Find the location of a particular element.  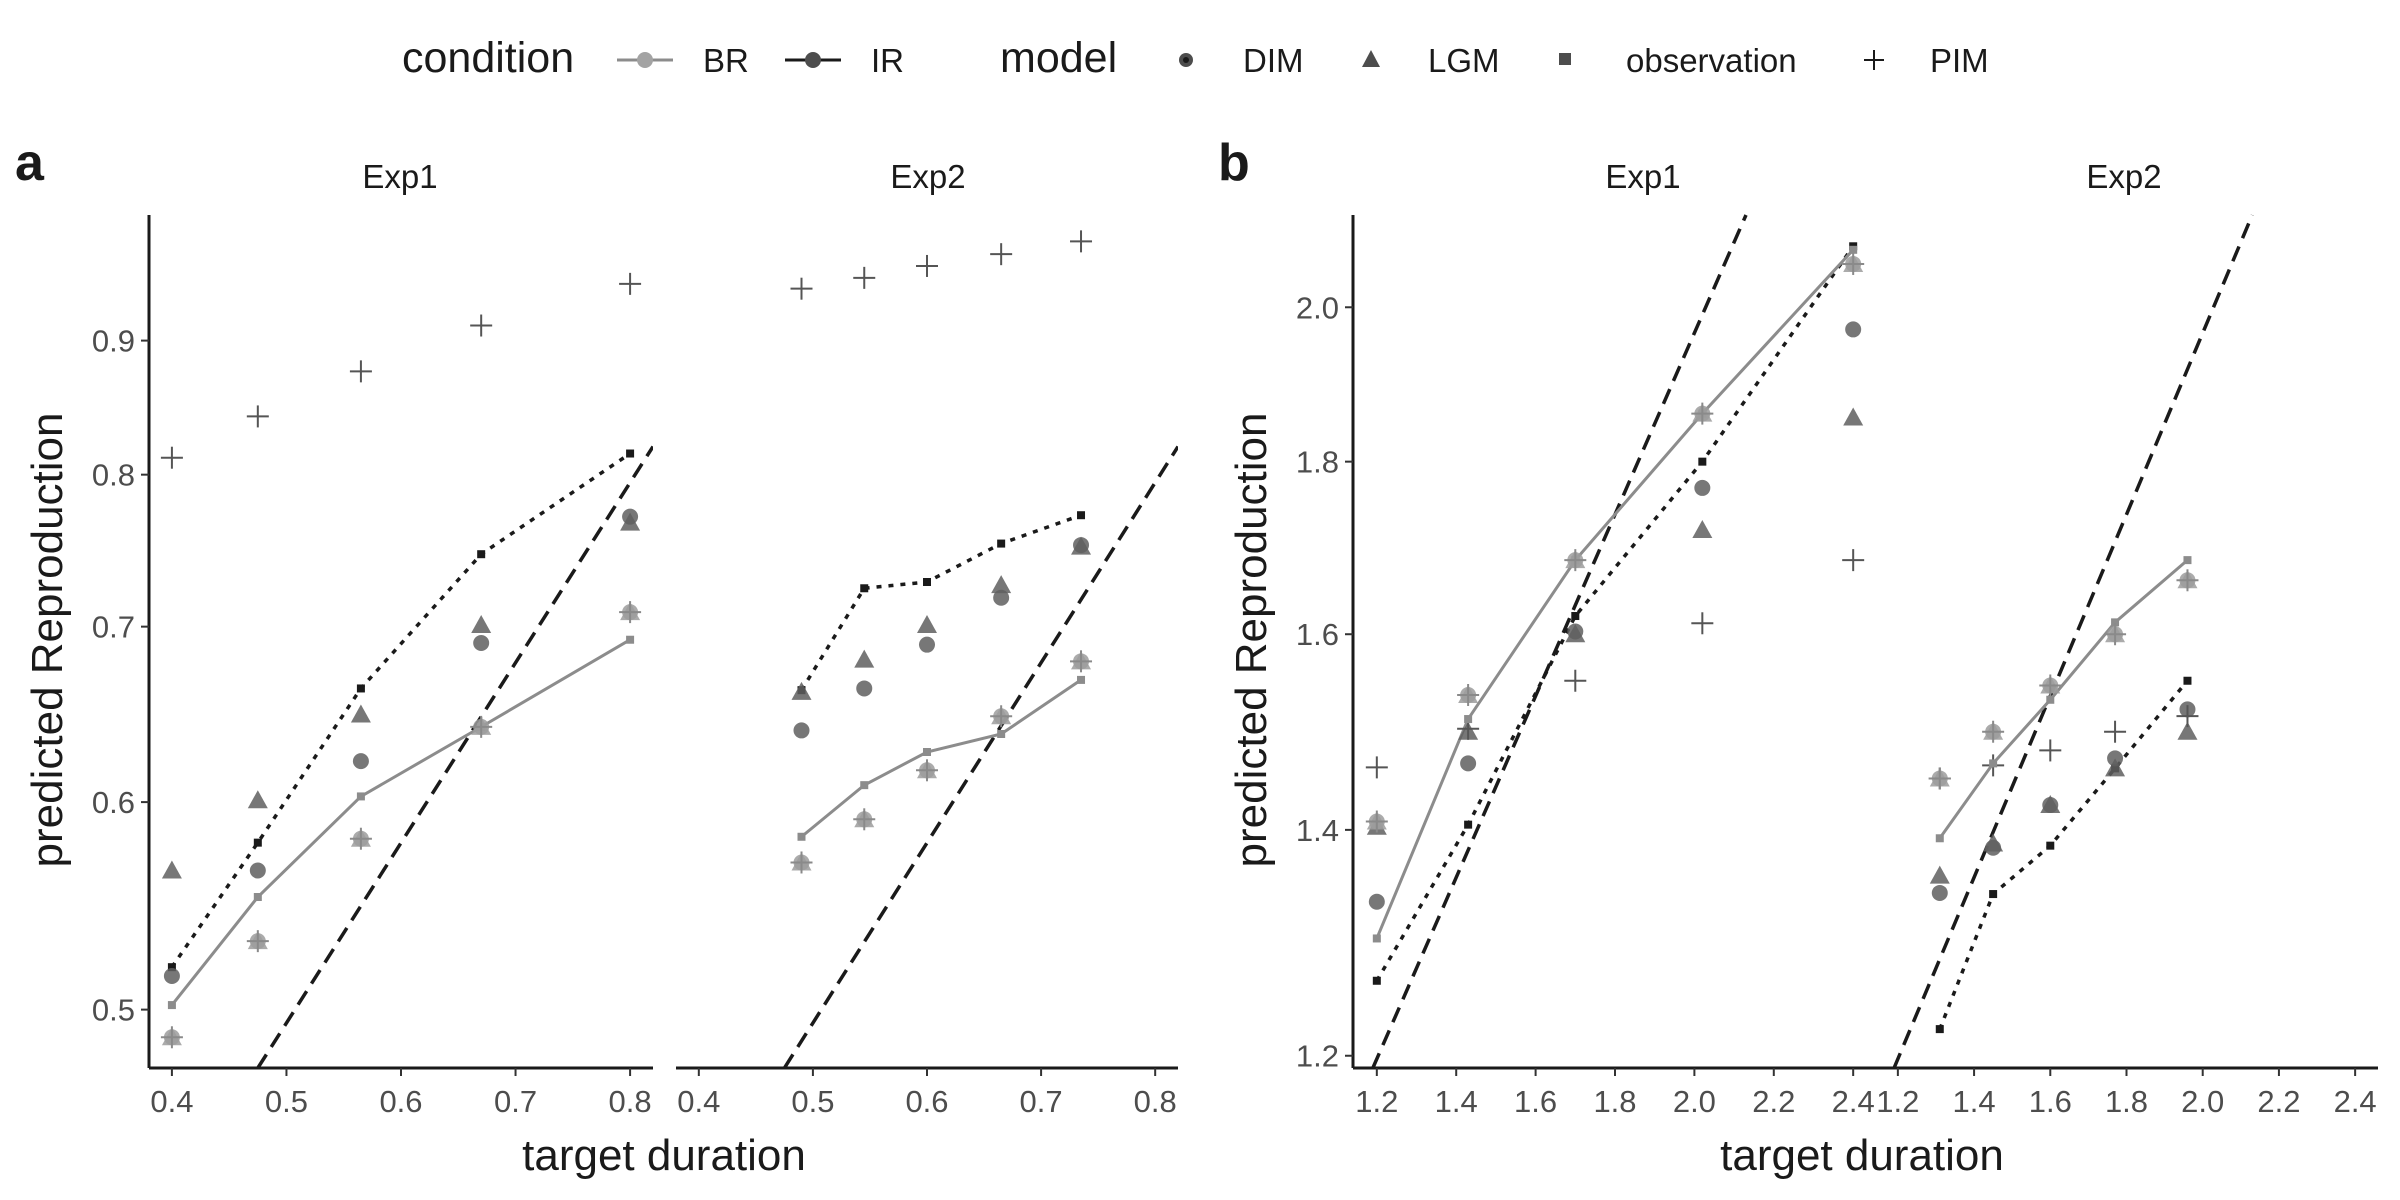

y-tick-label: 1.6 is located at coordinates (1317, 634).